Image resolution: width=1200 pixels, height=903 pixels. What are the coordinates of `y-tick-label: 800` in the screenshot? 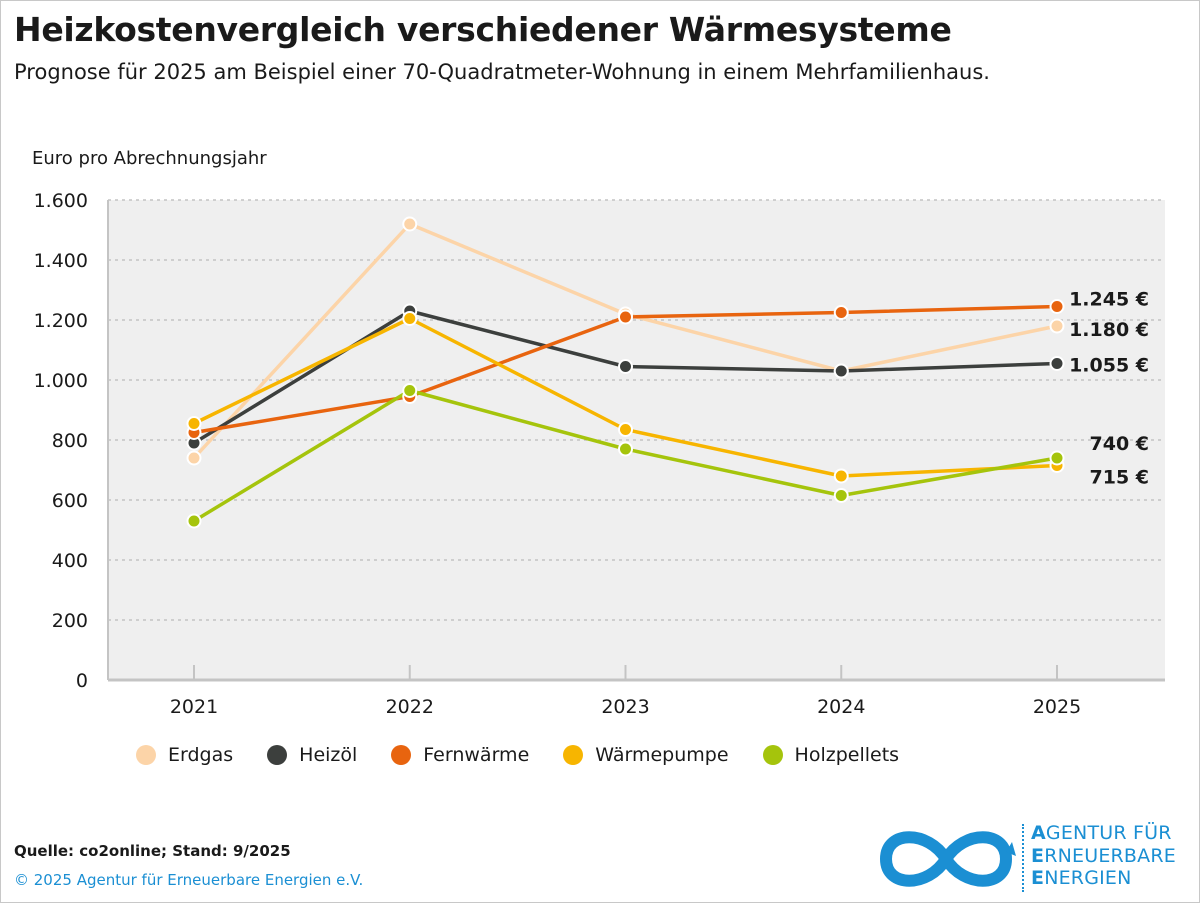 It's located at (70, 441).